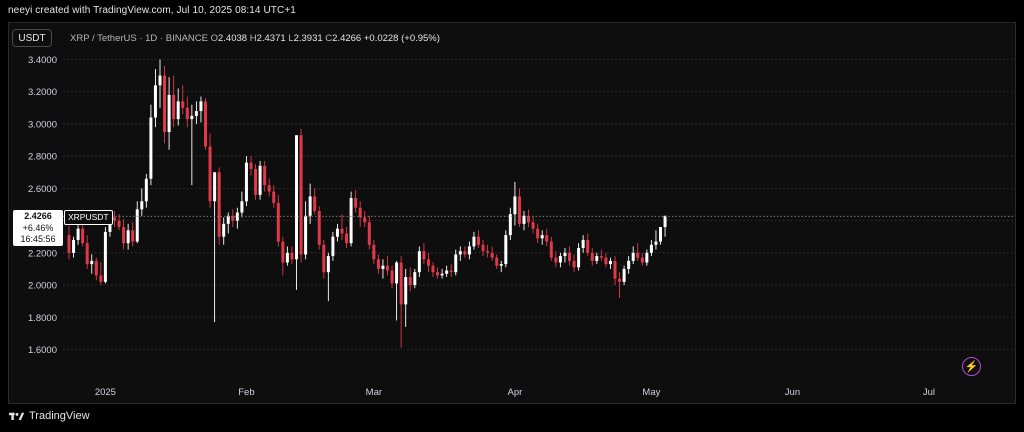  Describe the element at coordinates (139, 38) in the screenshot. I see `legend-symbol: XRP / TetherUS · 1D · BINANCE` at that location.